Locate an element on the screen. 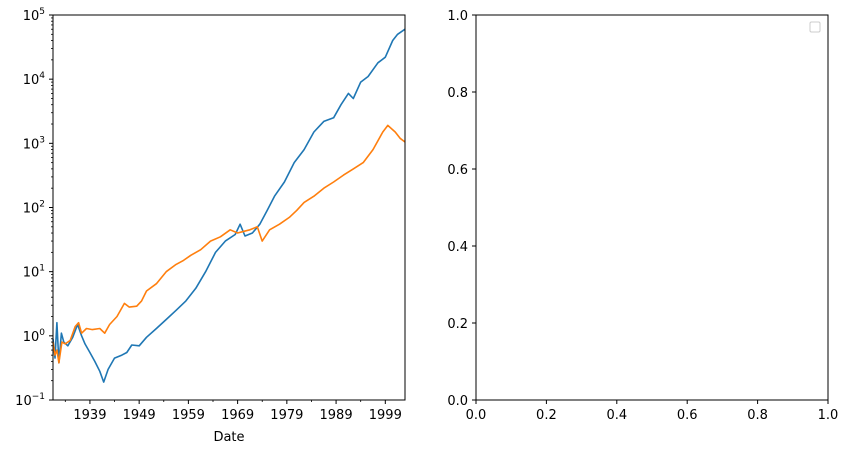 This screenshot has width=848, height=453. x-tick-label: 1979 is located at coordinates (286, 415).